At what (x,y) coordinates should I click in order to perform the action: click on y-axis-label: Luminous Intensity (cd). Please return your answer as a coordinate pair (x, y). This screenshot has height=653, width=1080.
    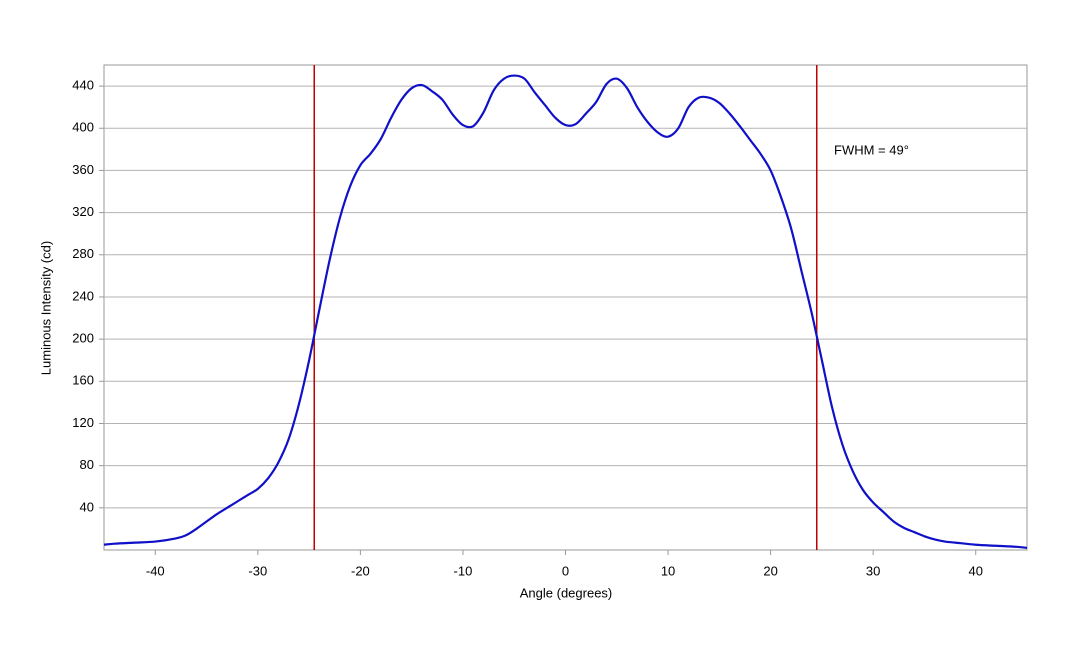
    Looking at the image, I should click on (45, 308).